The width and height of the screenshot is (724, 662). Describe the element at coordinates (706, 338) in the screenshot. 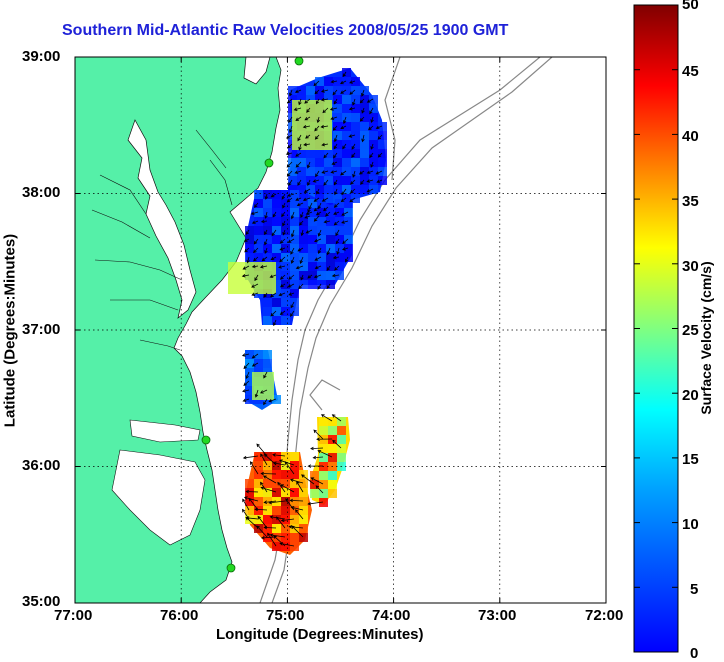

I see `colorbar-label: Surface Velocity (cm/s)` at that location.